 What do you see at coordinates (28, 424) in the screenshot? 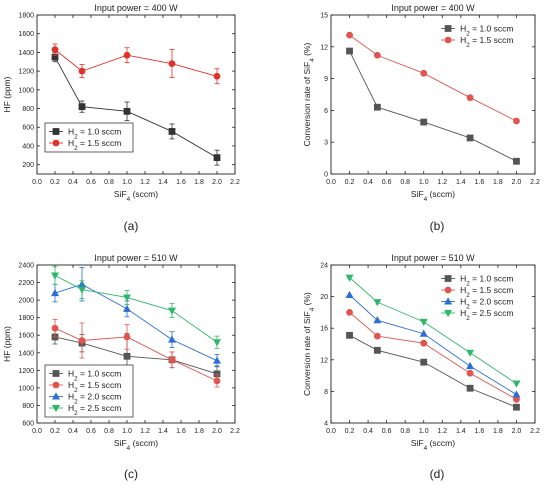
I see `y-tick-label: 600` at bounding box center [28, 424].